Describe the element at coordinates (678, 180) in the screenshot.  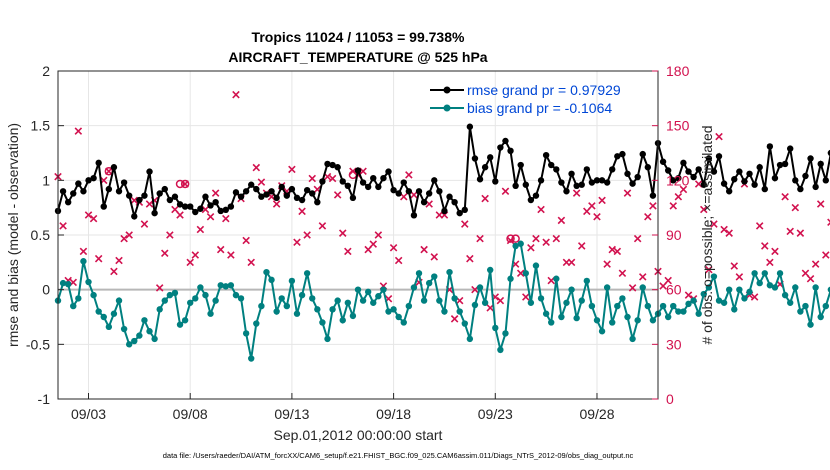
I see `y-right-tick-label: 120` at that location.